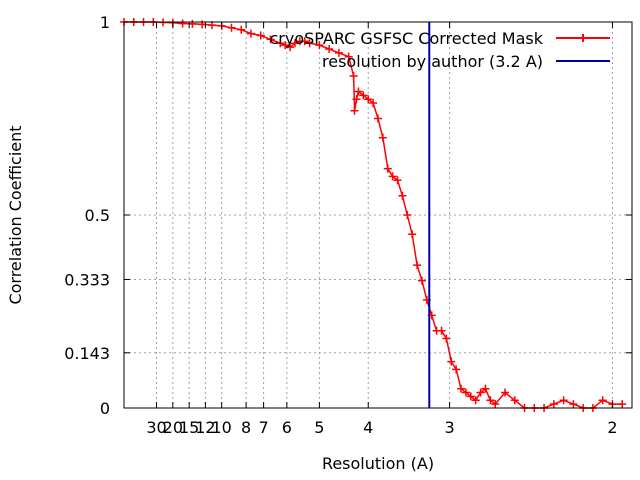 Image resolution: width=640 pixels, height=480 pixels. I want to click on x-tick-label: 8, so click(246, 427).